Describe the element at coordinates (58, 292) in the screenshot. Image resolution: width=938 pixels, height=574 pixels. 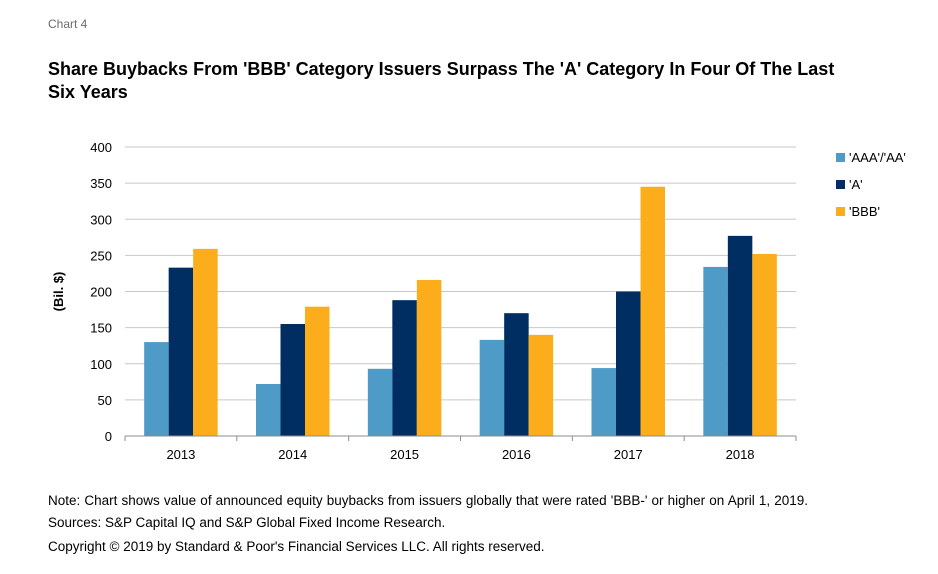
I see `y-axis-label: (Bil. $)` at that location.